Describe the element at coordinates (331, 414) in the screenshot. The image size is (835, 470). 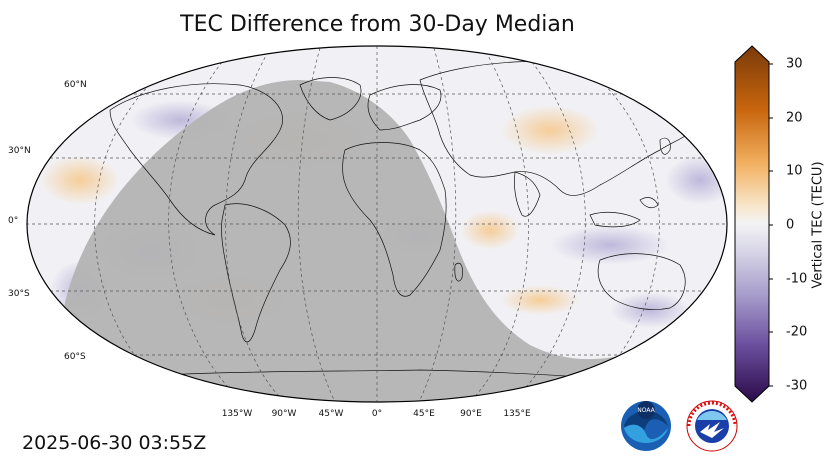
I see `lon-label-45w: 45°W` at that location.